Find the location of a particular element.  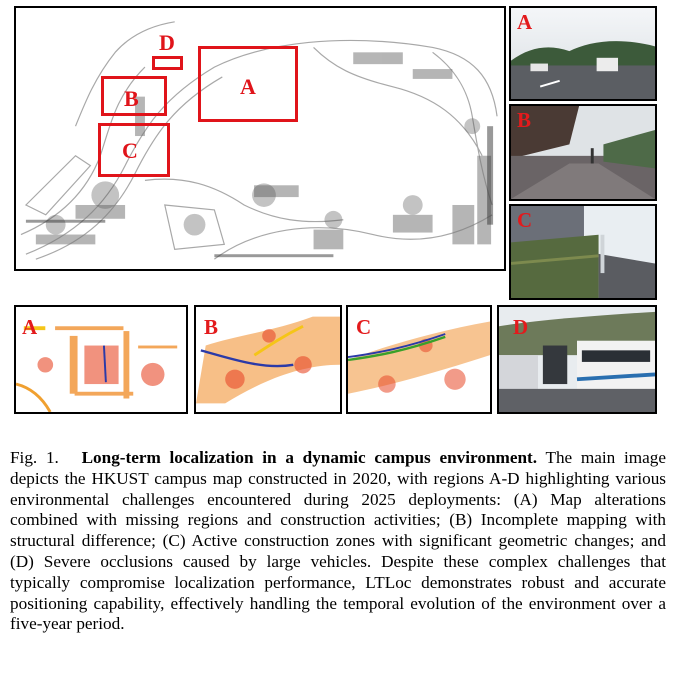

camera-photo-d is located at coordinates (577, 359).